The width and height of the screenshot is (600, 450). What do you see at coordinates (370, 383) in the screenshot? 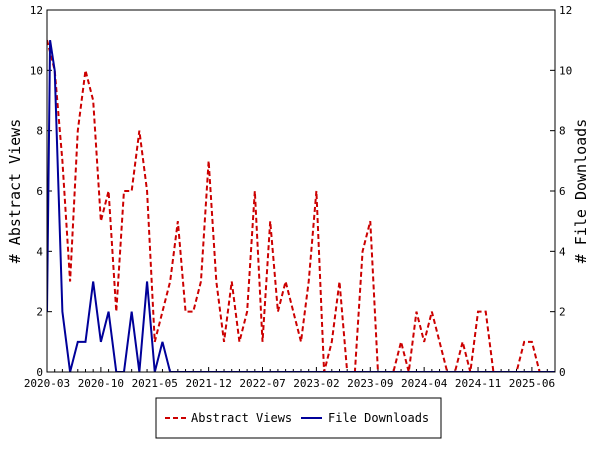
I see `x-tick-label: 2023-09` at bounding box center [370, 383].